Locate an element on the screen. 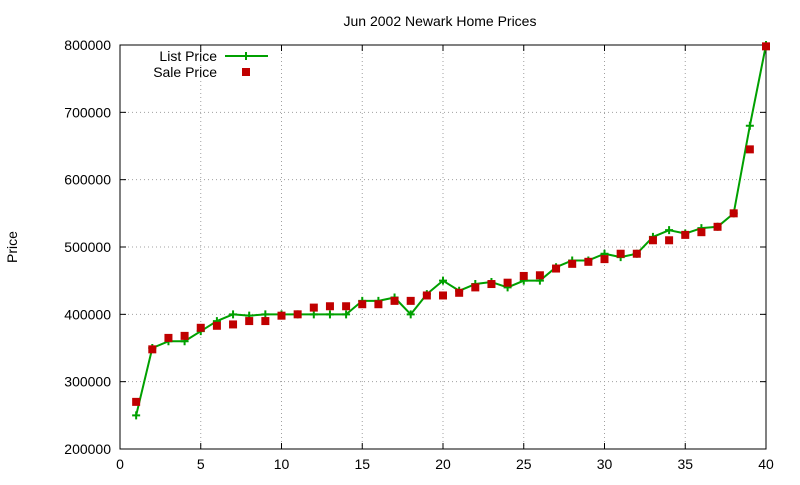 The image size is (800, 485). x-tick-label: 30 is located at coordinates (605, 464).